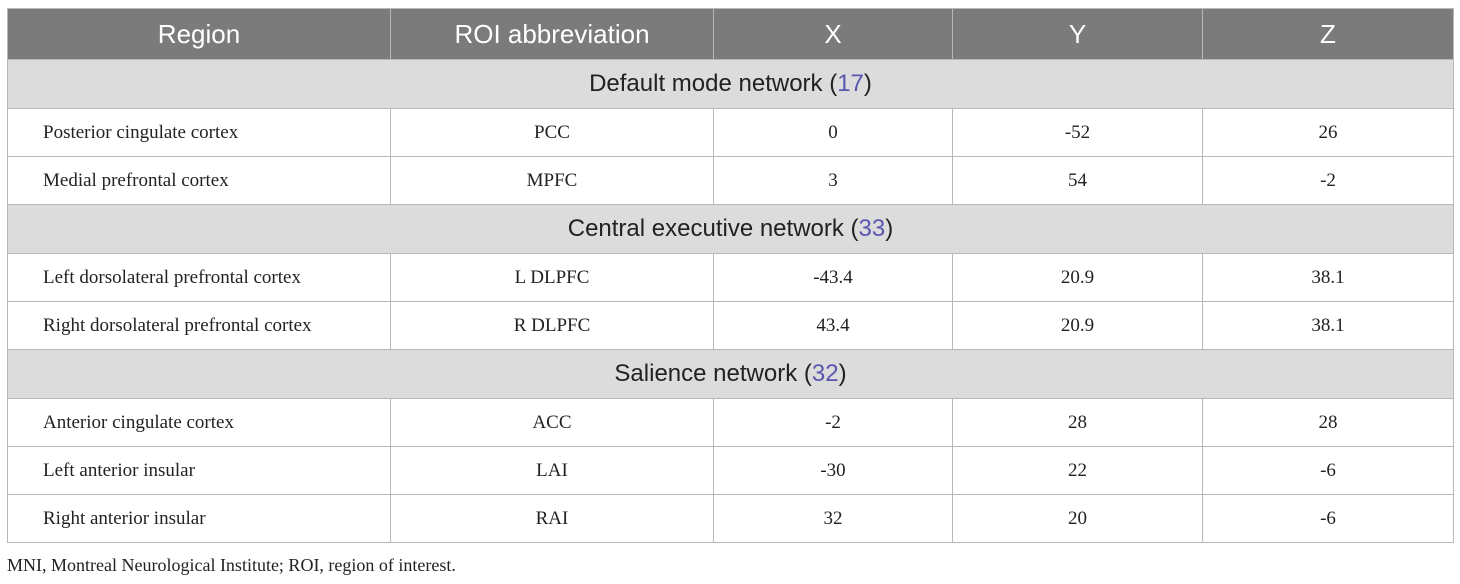 The width and height of the screenshot is (1460, 584). What do you see at coordinates (552, 277) in the screenshot?
I see `cell-roi: L DLPFC` at bounding box center [552, 277].